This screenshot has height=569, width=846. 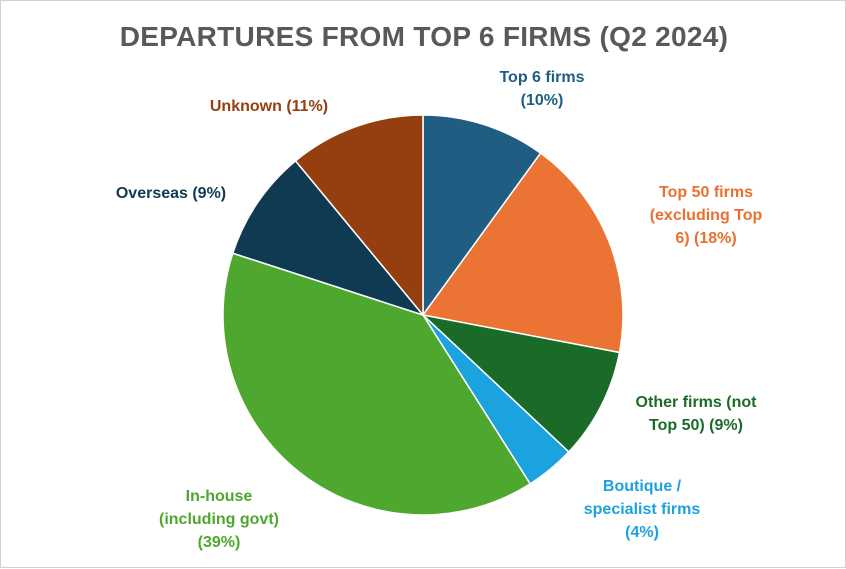 I want to click on slice-label-line: (4%), so click(x=642, y=532).